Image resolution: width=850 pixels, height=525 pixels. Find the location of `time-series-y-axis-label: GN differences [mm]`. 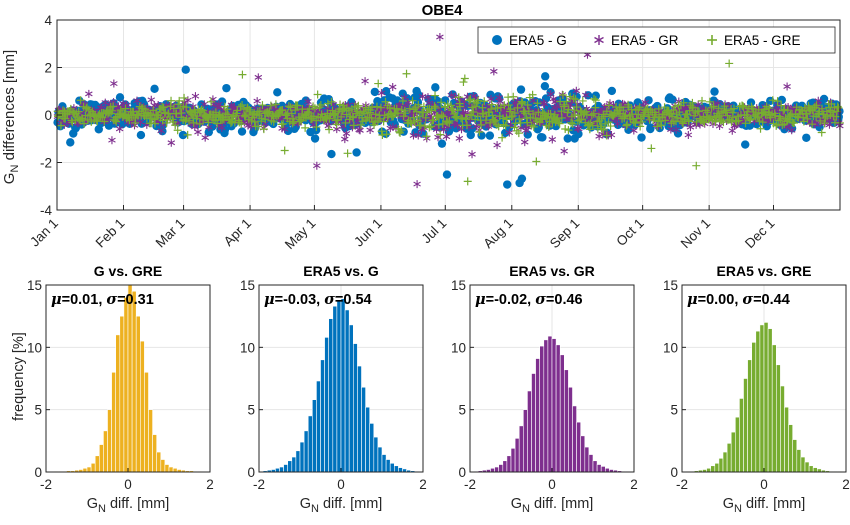

time-series-y-axis-label: GN differences [mm] is located at coordinates (11, 117).